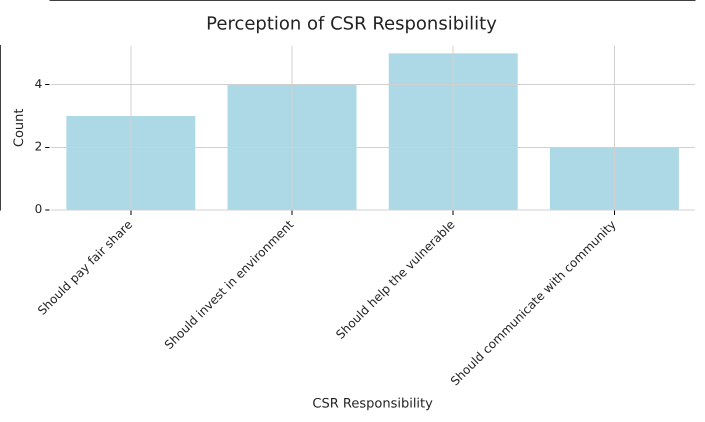 The width and height of the screenshot is (705, 422). Describe the element at coordinates (38, 146) in the screenshot. I see `y-tick-label: 2` at that location.